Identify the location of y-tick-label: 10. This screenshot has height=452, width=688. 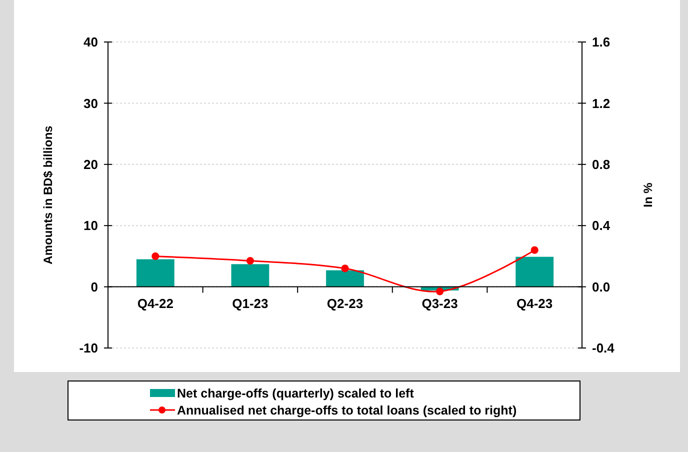
(91, 226).